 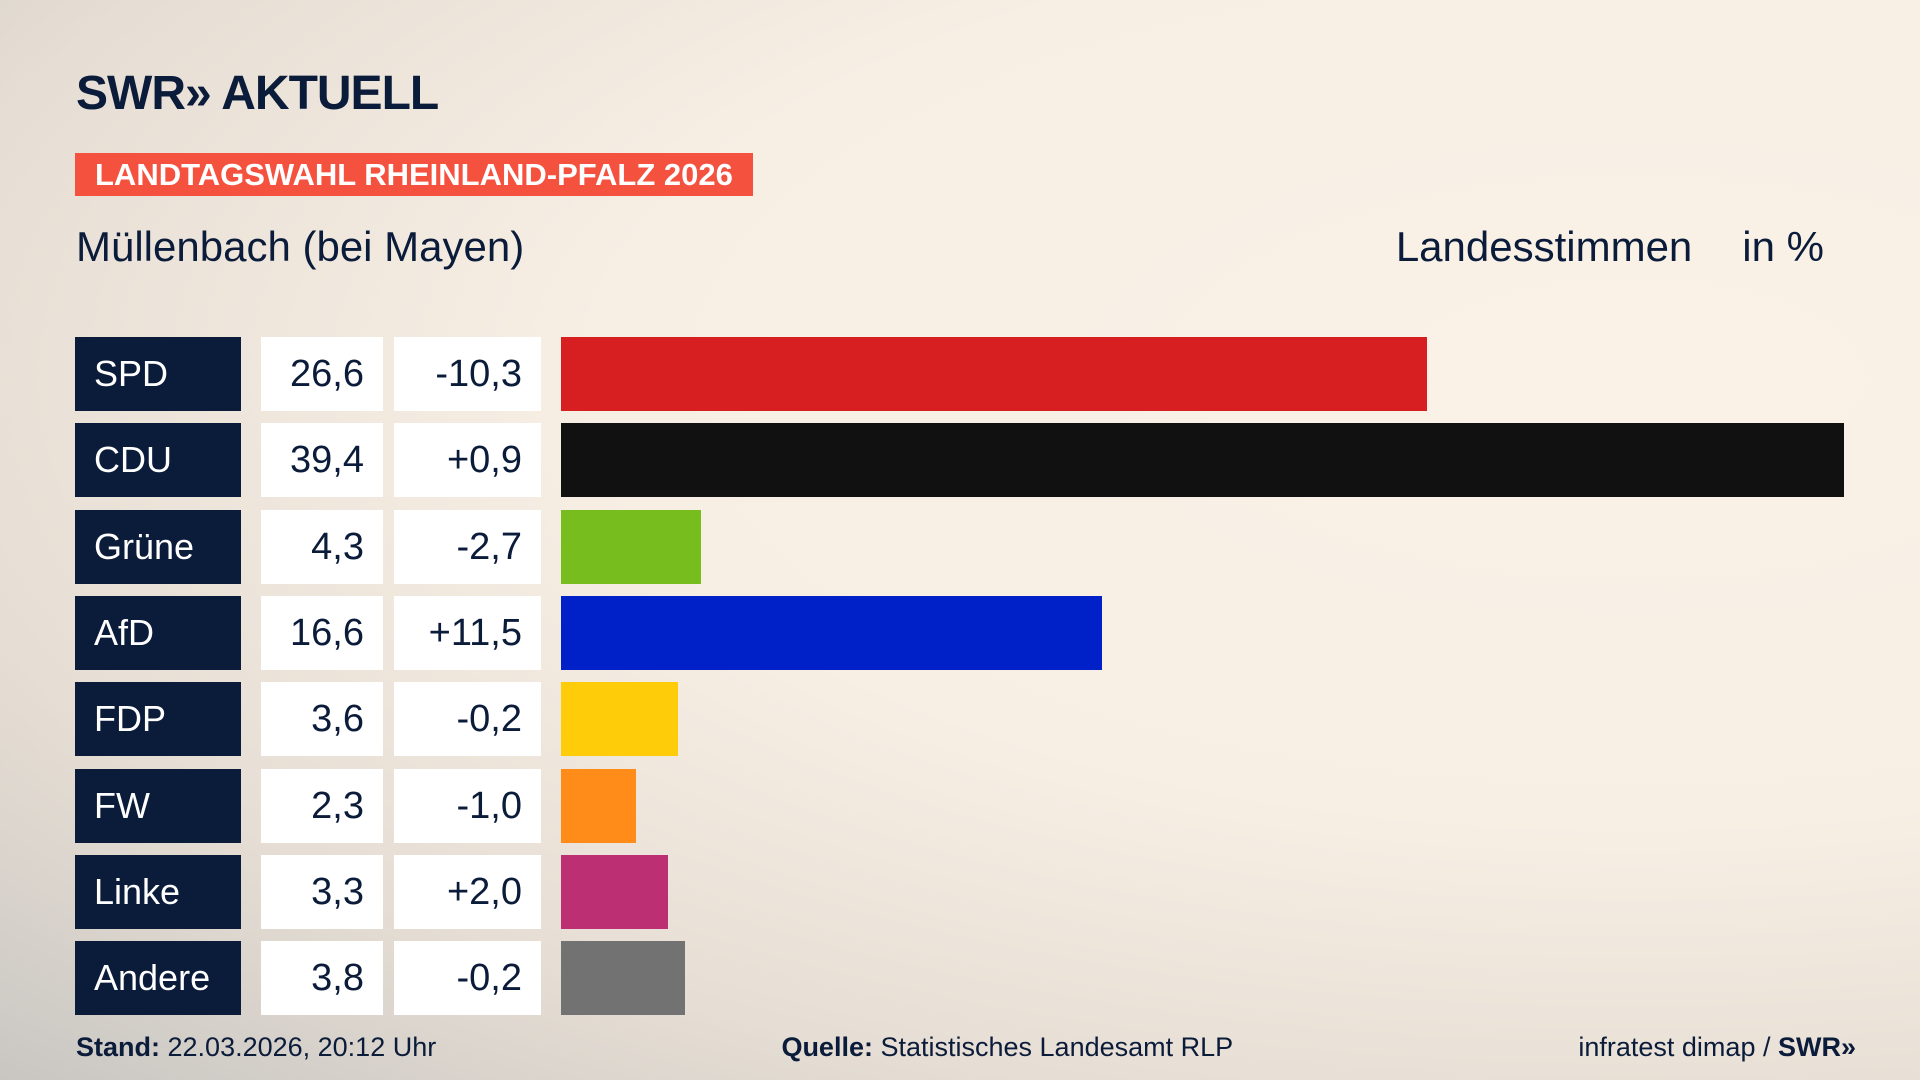 I want to click on result-row: Andere 3,8 -0,2, so click(x=965, y=978).